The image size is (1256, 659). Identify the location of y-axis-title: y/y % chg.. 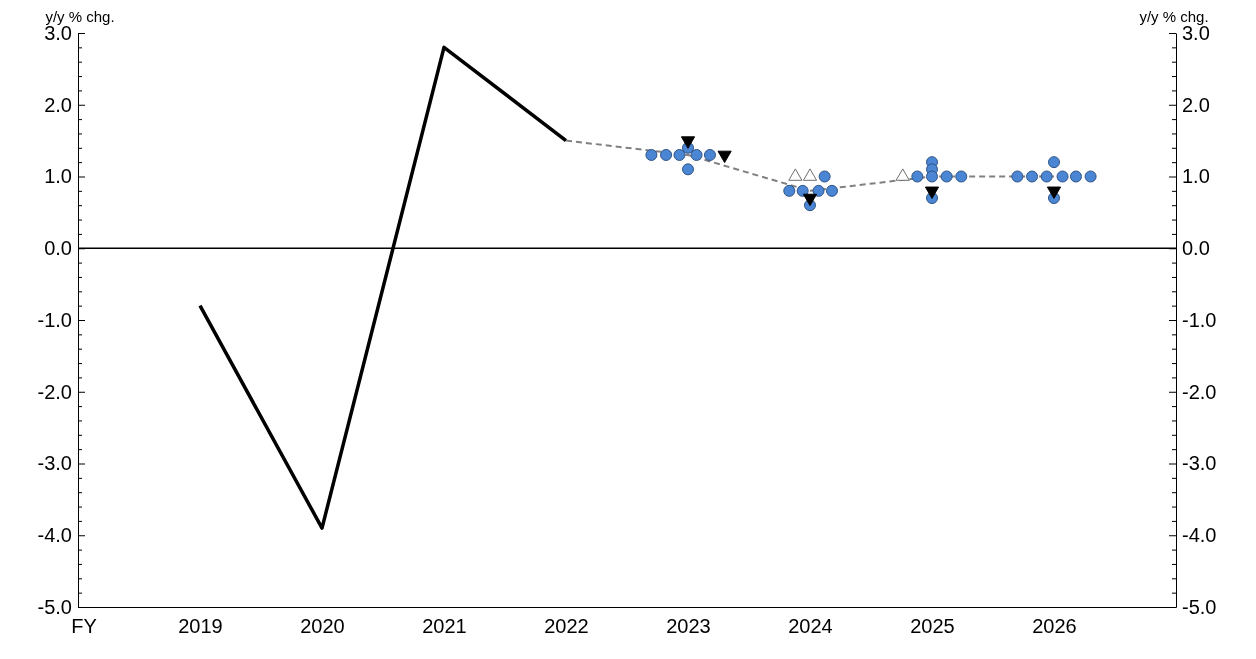
(80, 16).